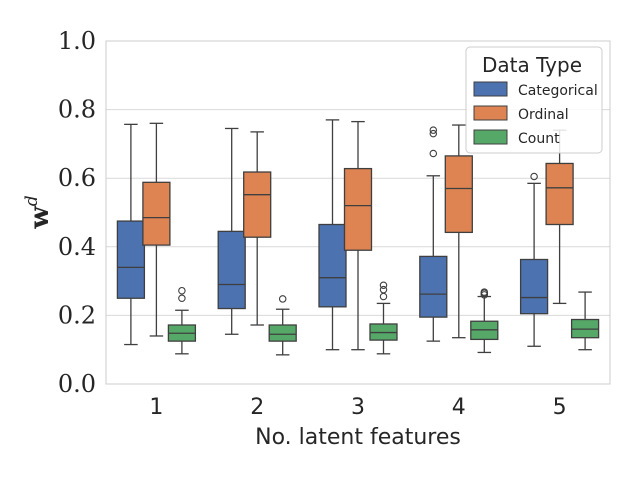  Describe the element at coordinates (490, 137) in the screenshot. I see `legend-swatch-count` at that location.